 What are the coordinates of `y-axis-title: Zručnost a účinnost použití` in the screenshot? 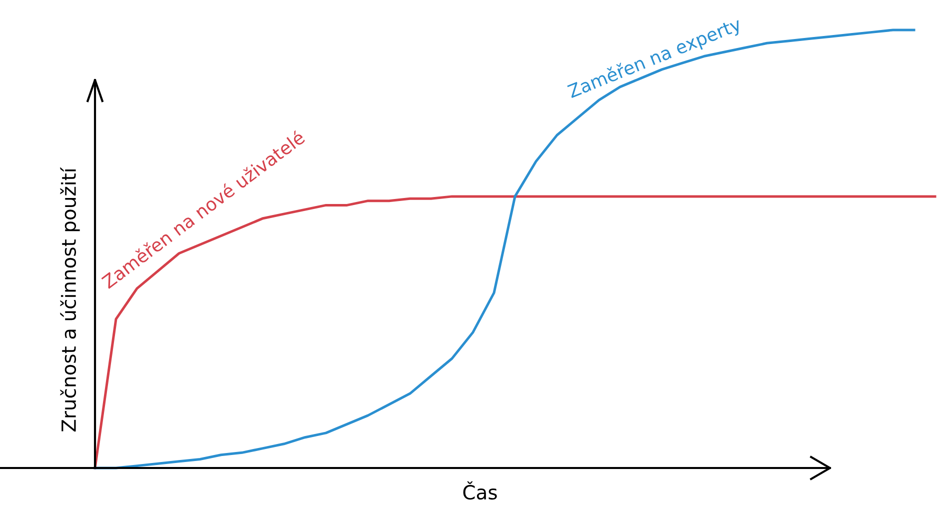 It's located at (70, 299).